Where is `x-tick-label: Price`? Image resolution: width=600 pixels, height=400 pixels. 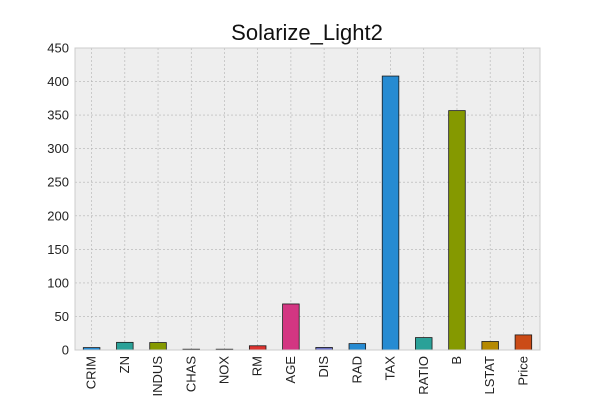
x-tick-label: Price is located at coordinates (522, 371).